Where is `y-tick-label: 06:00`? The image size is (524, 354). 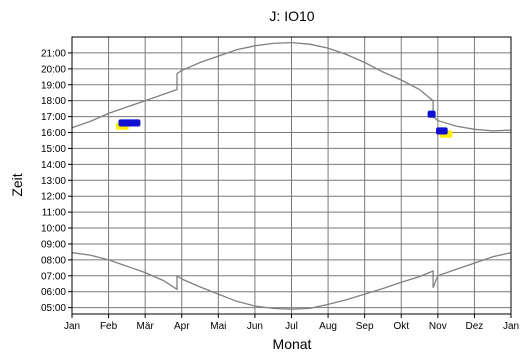 y-tick-label: 06:00 is located at coordinates (53, 292).